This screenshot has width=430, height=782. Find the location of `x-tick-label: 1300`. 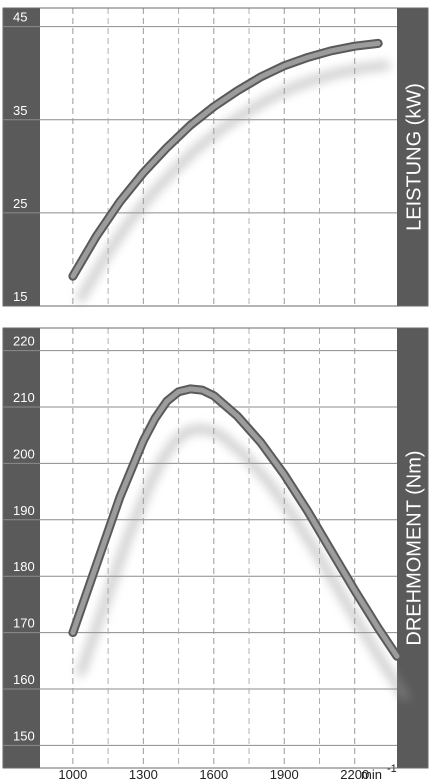

x-tick-label: 1300 is located at coordinates (143, 774).